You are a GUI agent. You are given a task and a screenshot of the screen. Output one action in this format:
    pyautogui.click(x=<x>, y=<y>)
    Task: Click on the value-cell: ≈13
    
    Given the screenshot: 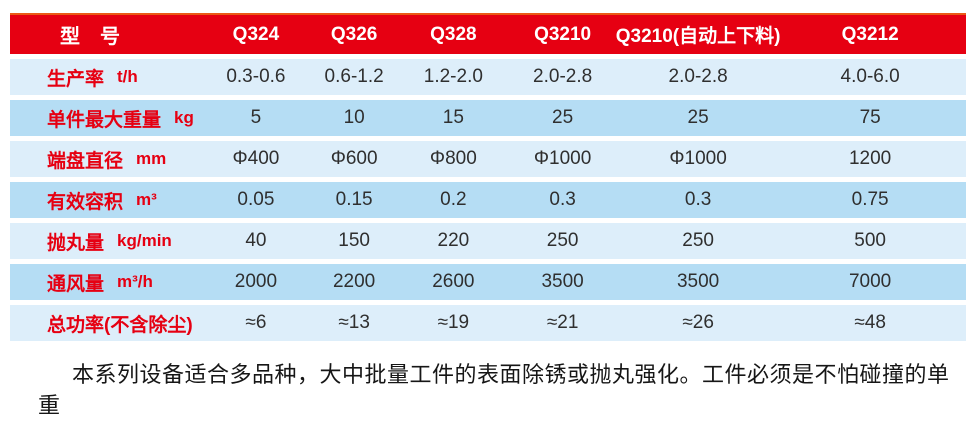 What is the action you would take?
    pyautogui.click(x=354, y=322)
    